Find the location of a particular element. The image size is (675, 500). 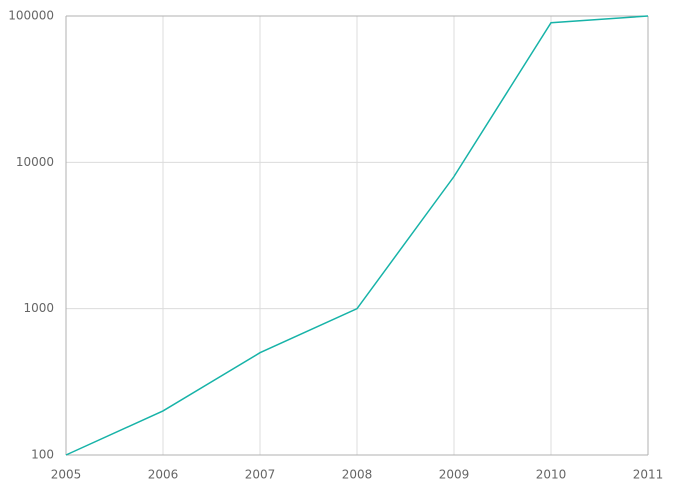

y-tick-label: 100000 is located at coordinates (31, 16).